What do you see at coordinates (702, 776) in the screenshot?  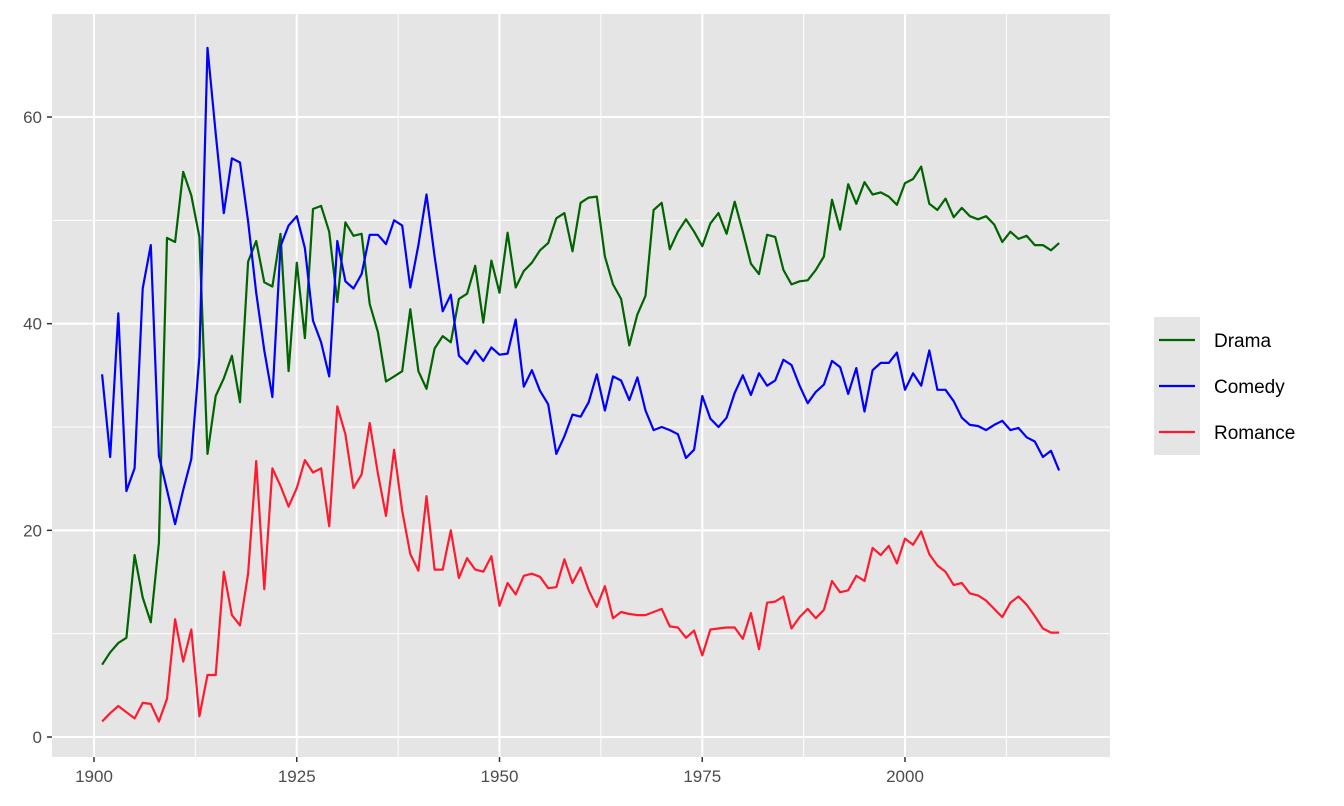 I see `x-tick-label: 1975` at bounding box center [702, 776].